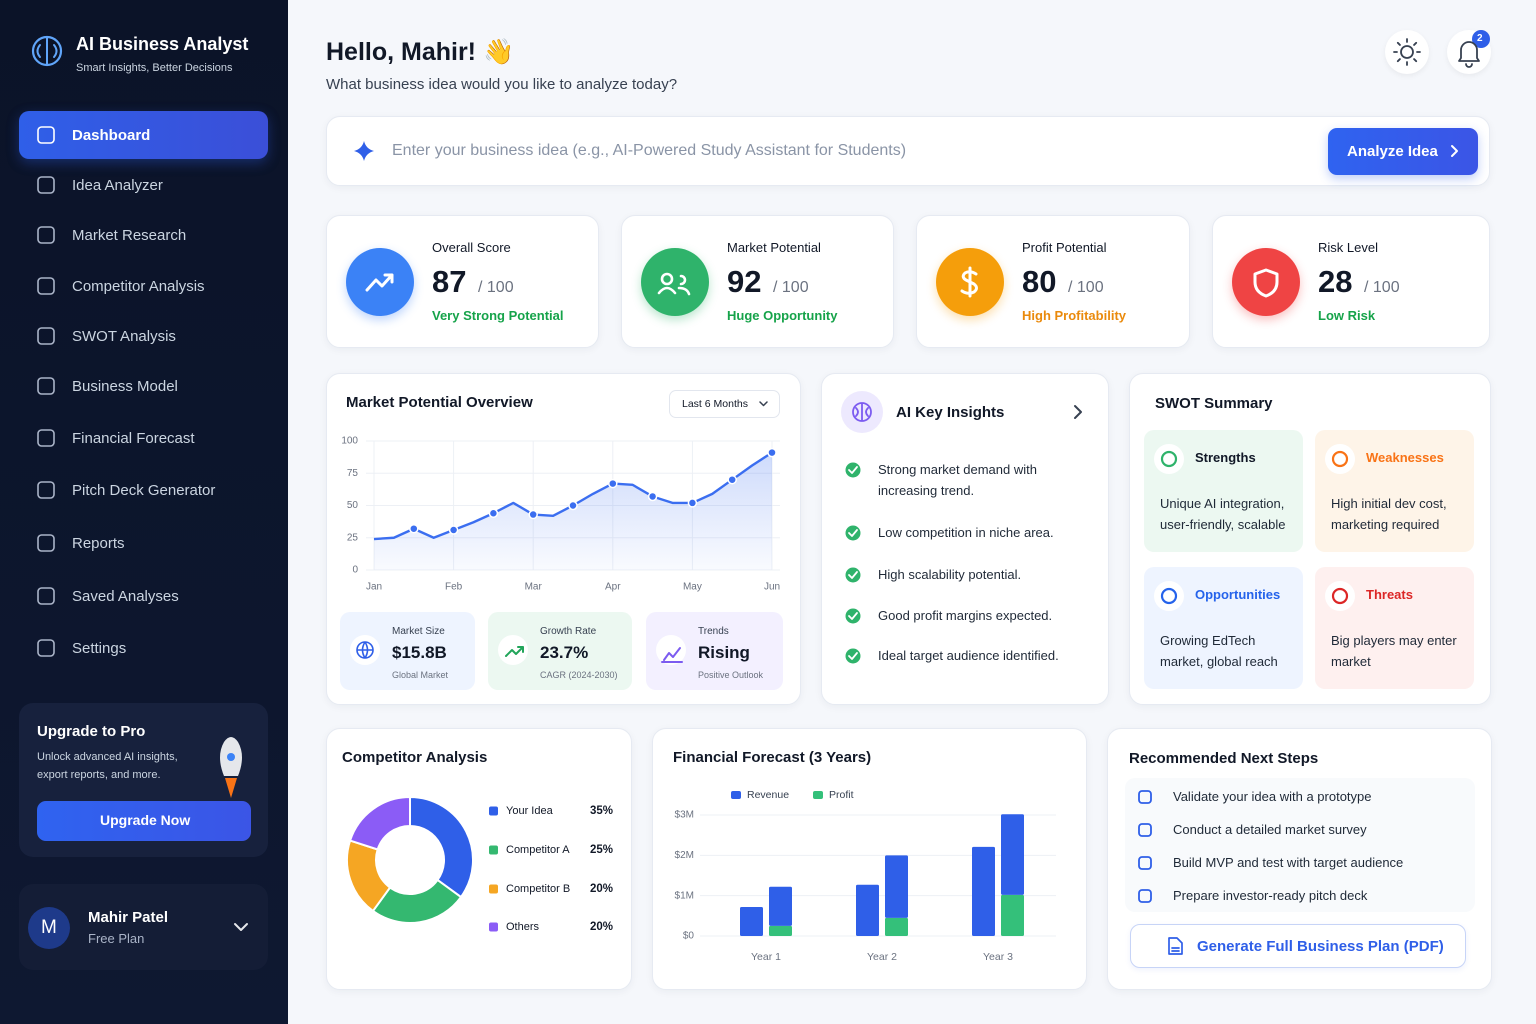  I want to click on brand-icon-detail, so click(47, 51).